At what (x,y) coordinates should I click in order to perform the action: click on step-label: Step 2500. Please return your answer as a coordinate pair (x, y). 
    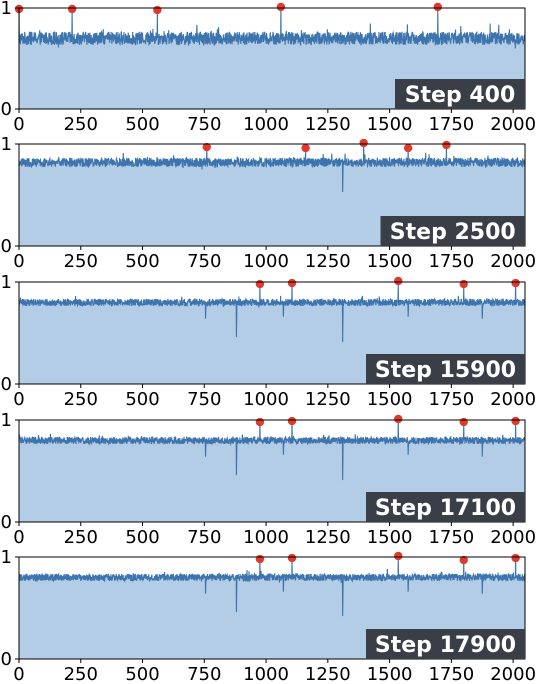
    Looking at the image, I should click on (453, 232).